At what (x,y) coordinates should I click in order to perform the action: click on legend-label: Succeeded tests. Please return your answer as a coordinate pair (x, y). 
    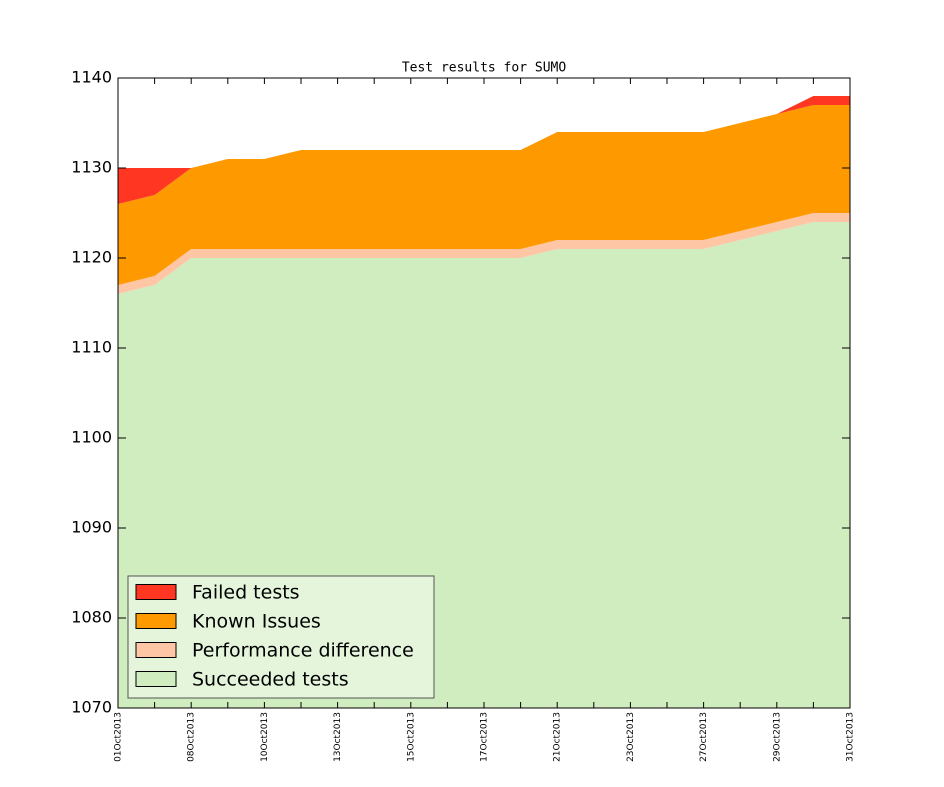
    Looking at the image, I should click on (270, 680).